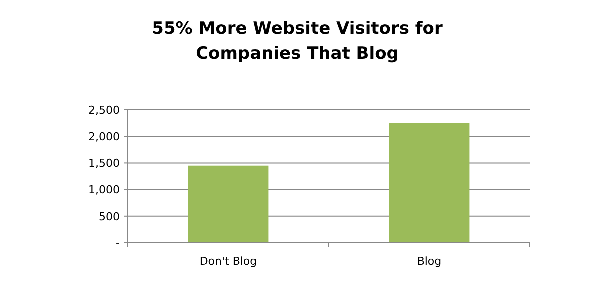  Describe the element at coordinates (104, 190) in the screenshot. I see `y-tick-label: 1,000` at that location.